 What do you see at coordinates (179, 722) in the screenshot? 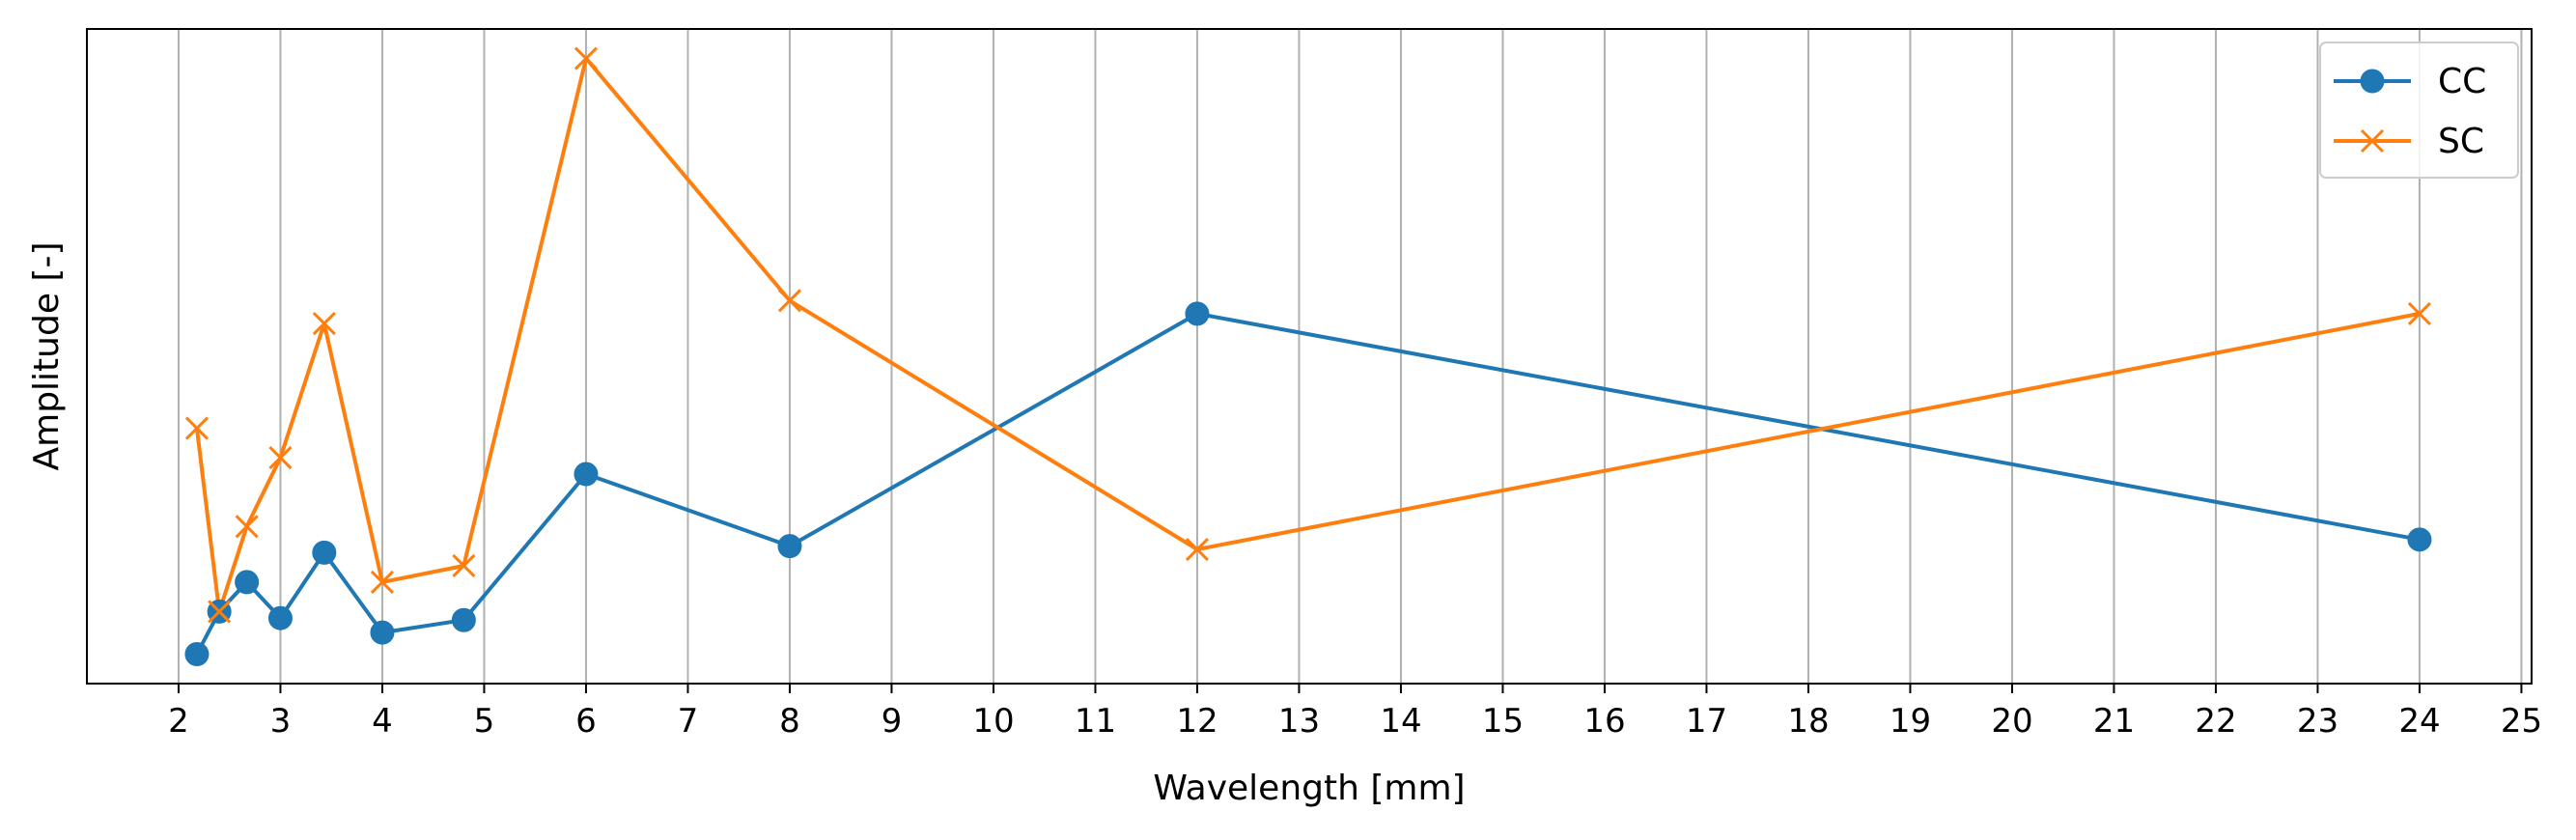
I see `x-tick-label: 2` at bounding box center [179, 722].